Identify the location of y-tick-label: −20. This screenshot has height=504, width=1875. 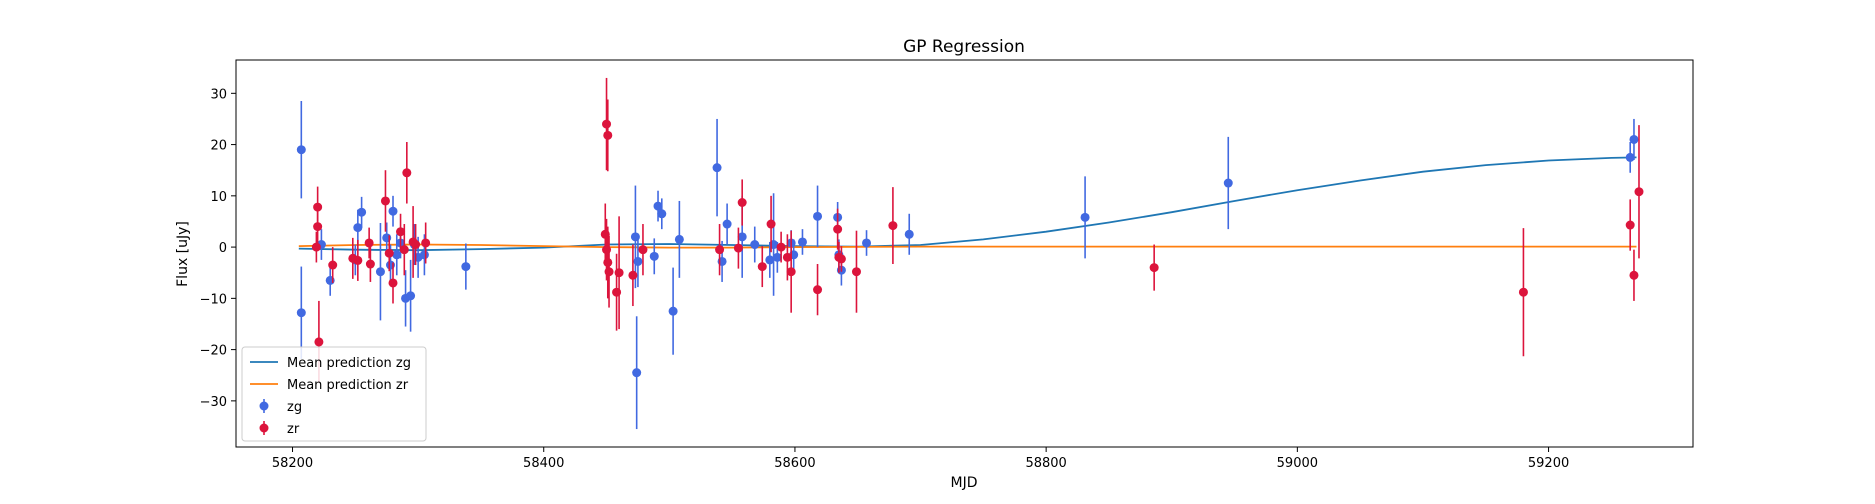
(213, 351).